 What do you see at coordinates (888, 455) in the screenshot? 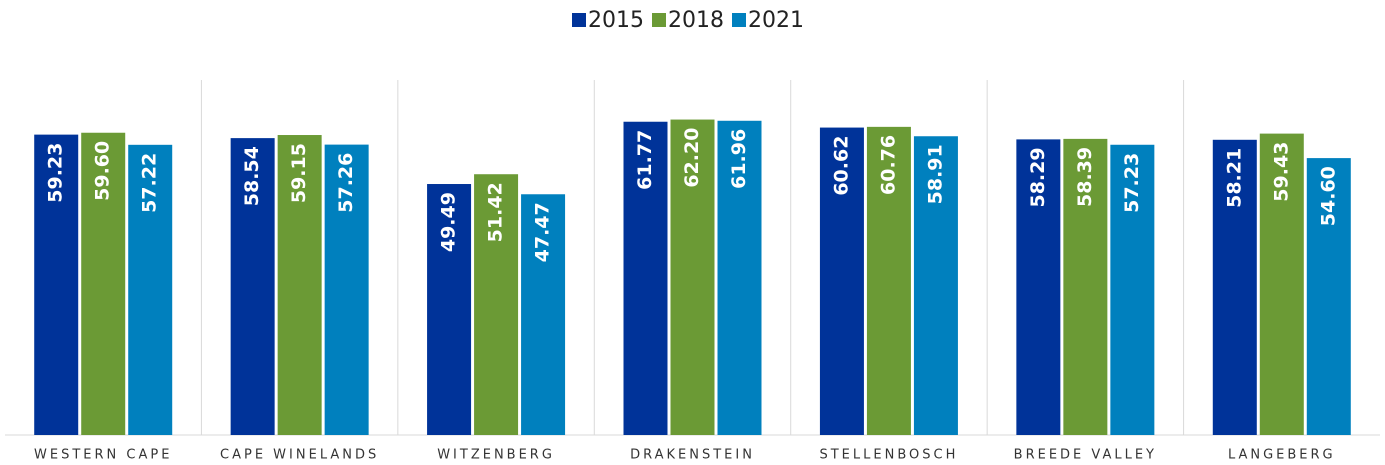
I see `x-tick-label: STELLENBOSCH` at bounding box center [888, 455].